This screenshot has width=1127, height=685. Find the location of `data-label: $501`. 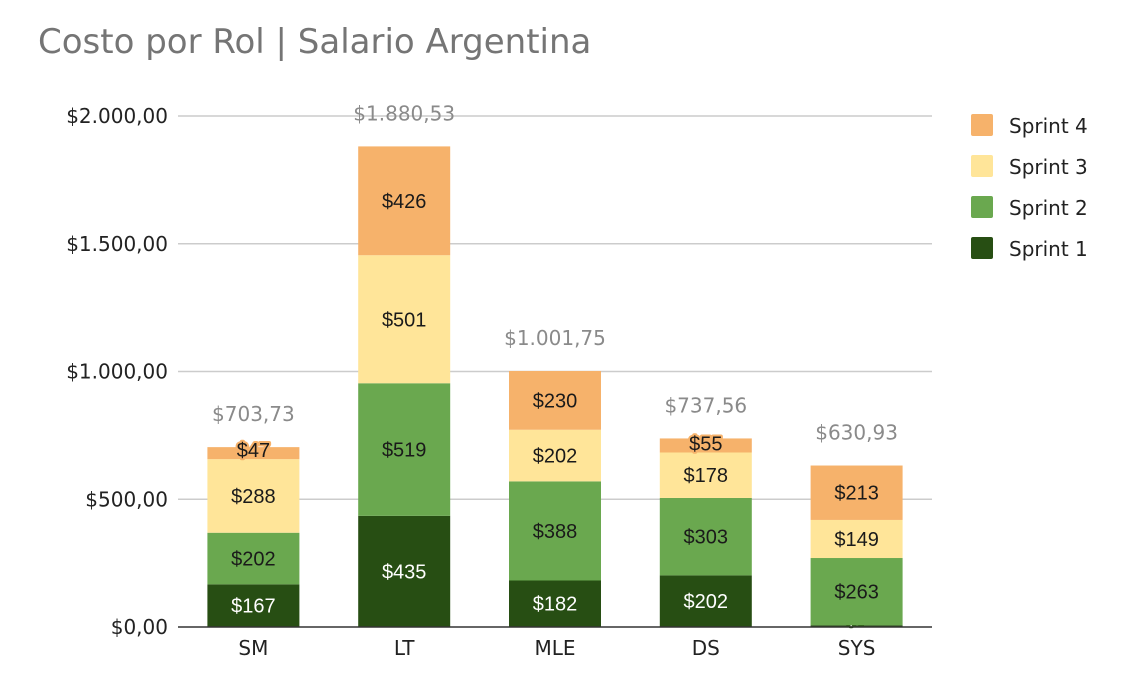

data-label: $501 is located at coordinates (404, 320).